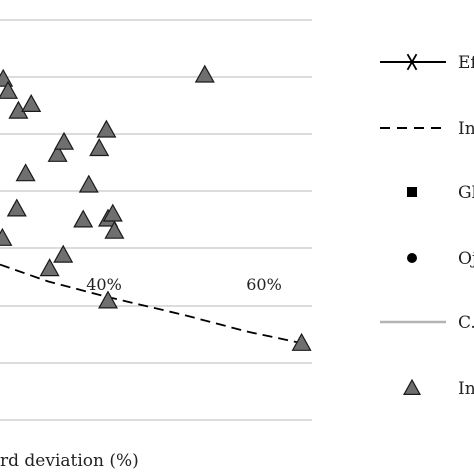 The image size is (474, 474). I want to click on legend-label: Ef, so click(466, 63).